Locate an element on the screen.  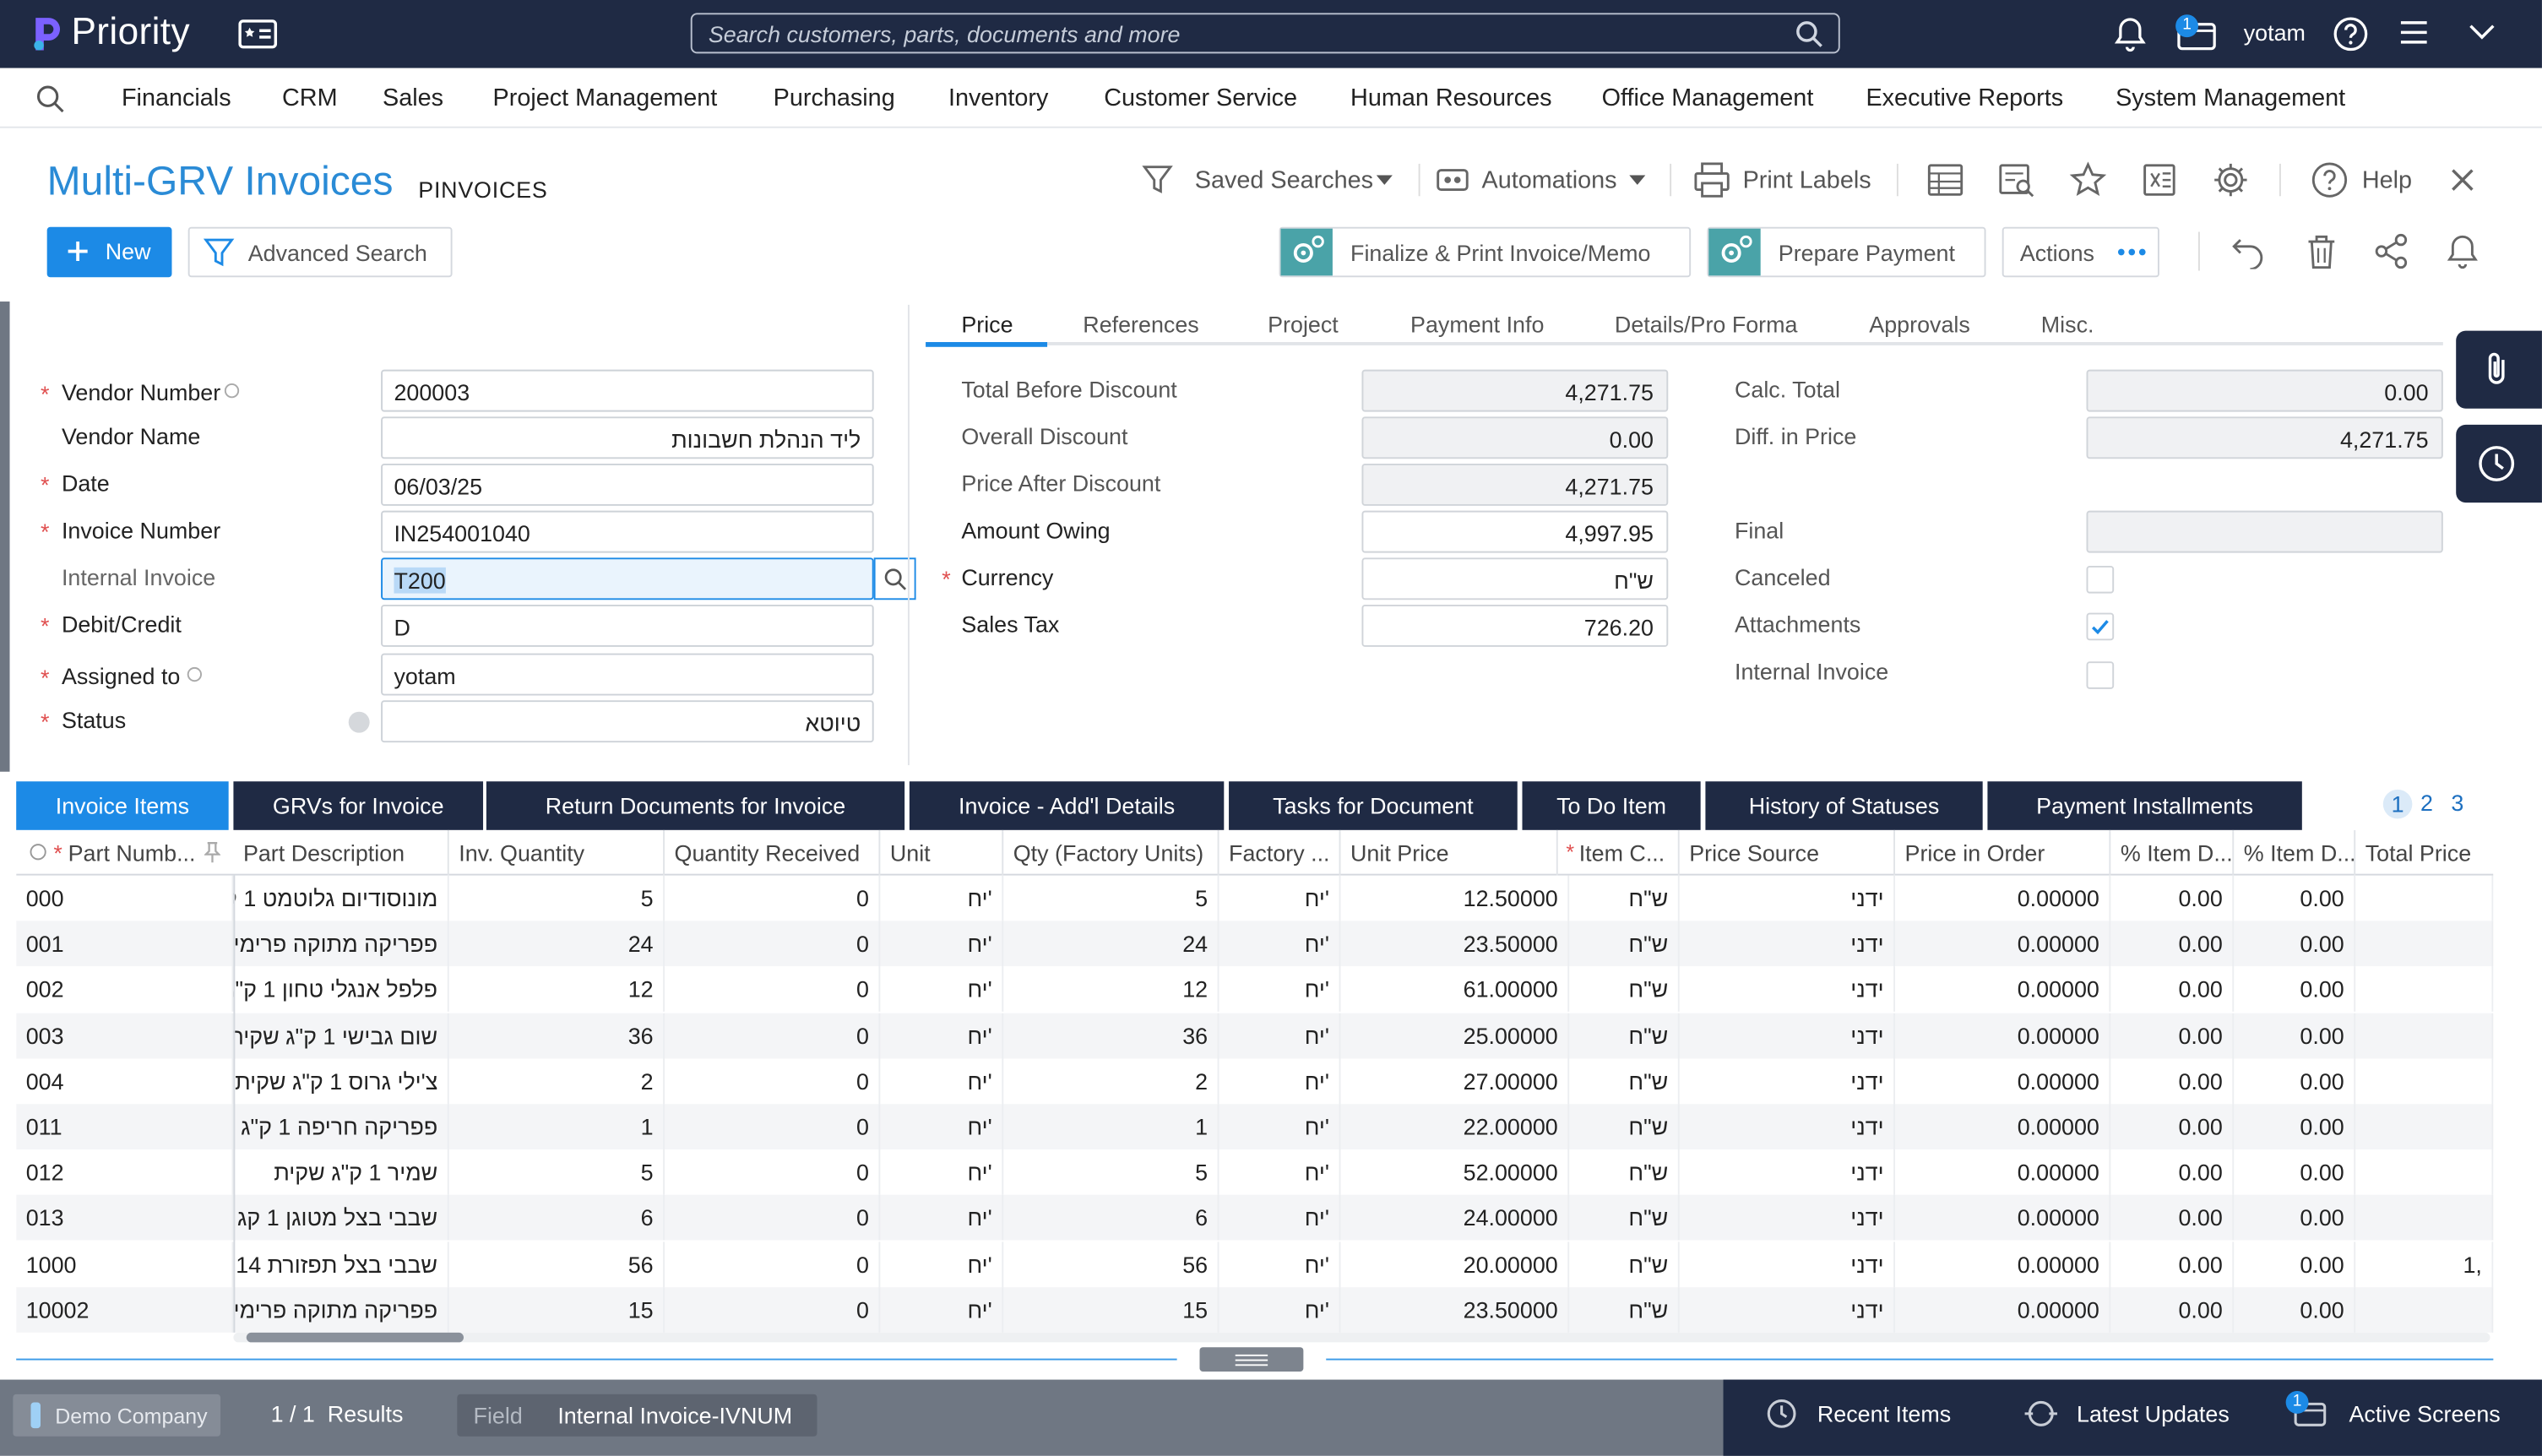
splitter-handle is located at coordinates (1251, 1359).